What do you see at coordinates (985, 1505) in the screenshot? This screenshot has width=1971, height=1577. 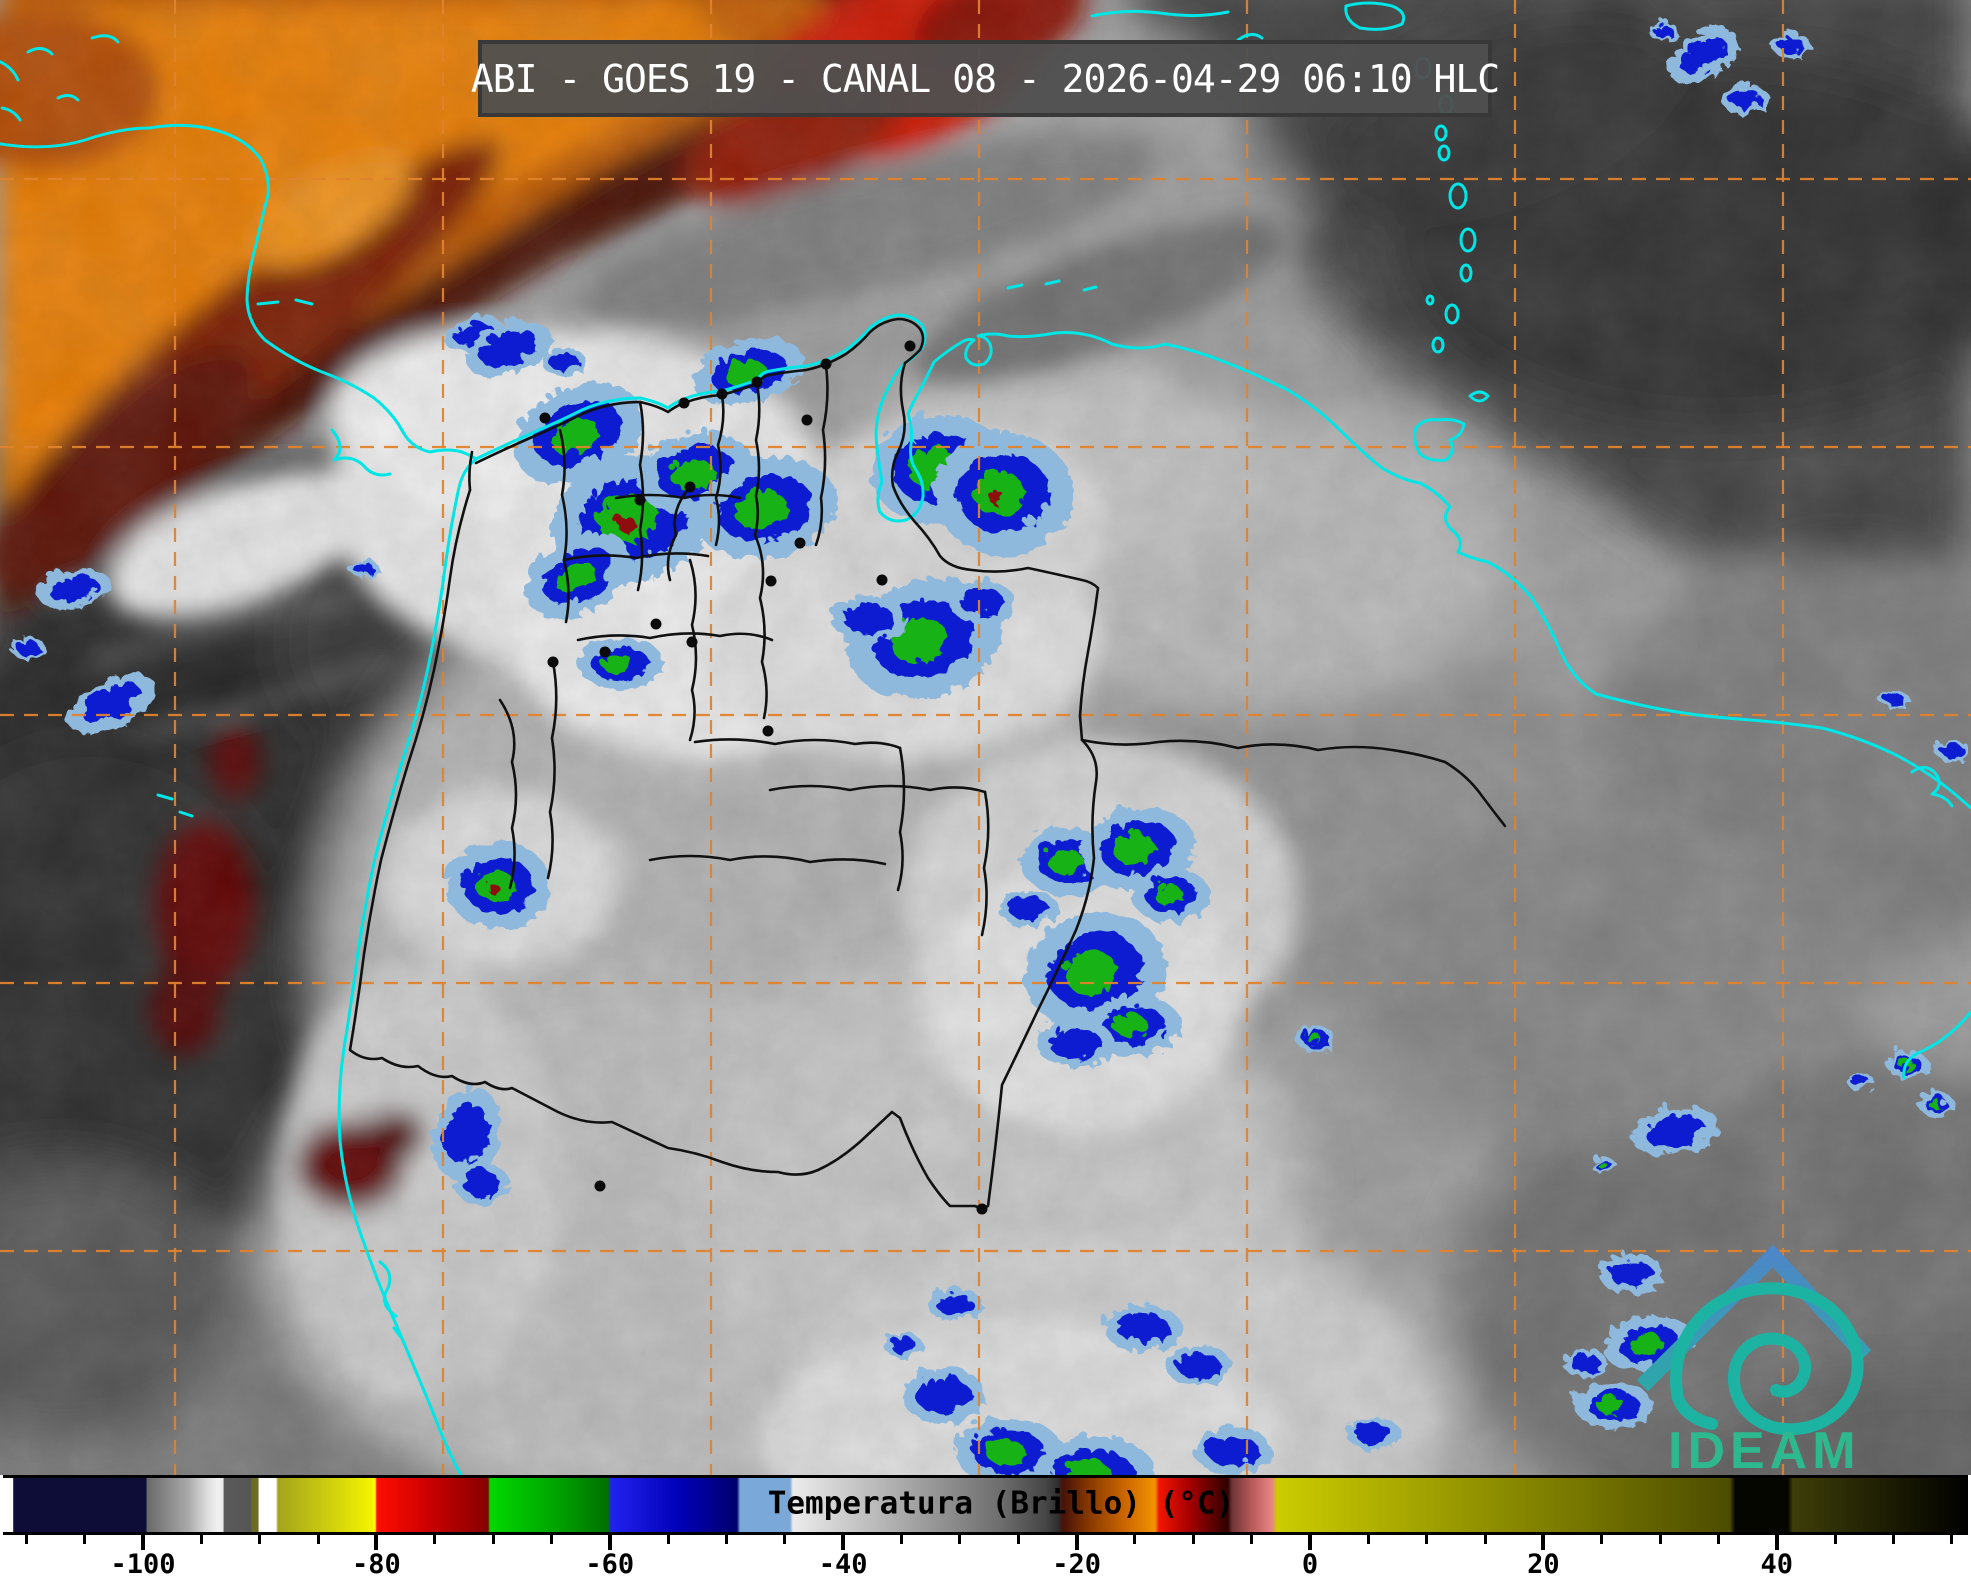 I see `colorbar-gradient: Temperatura (Brillo) (°C)` at bounding box center [985, 1505].